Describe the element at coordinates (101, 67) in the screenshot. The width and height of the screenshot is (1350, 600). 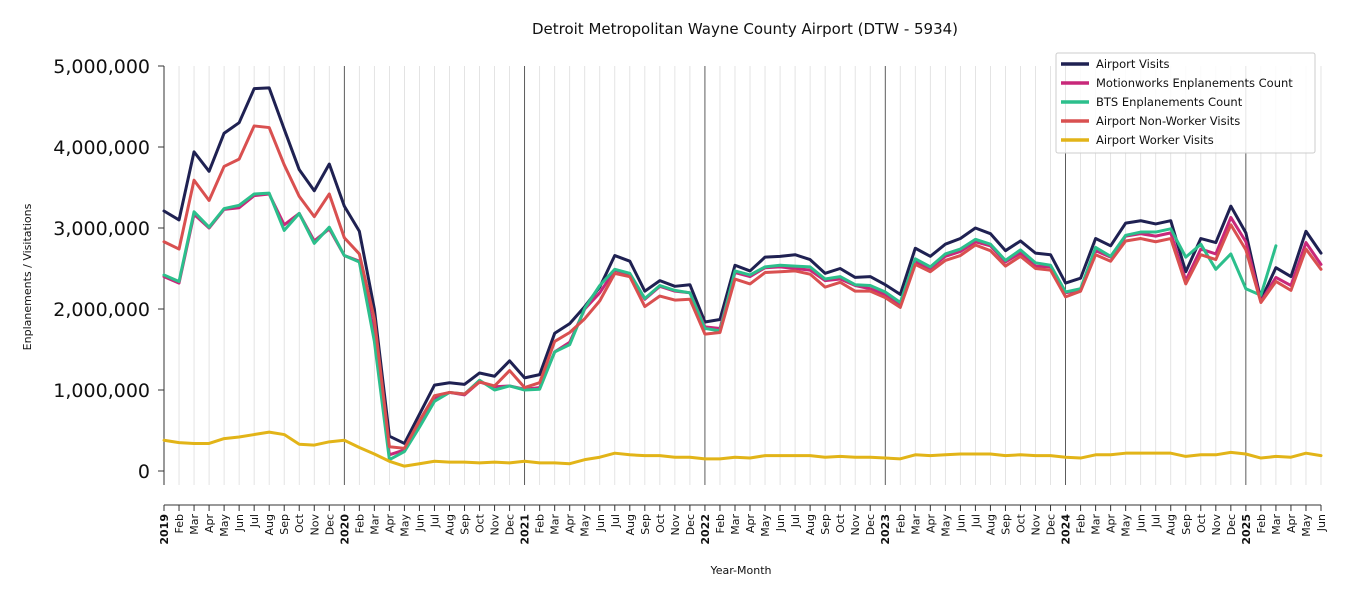
I see `y-tick-label: 5,000,000` at that location.